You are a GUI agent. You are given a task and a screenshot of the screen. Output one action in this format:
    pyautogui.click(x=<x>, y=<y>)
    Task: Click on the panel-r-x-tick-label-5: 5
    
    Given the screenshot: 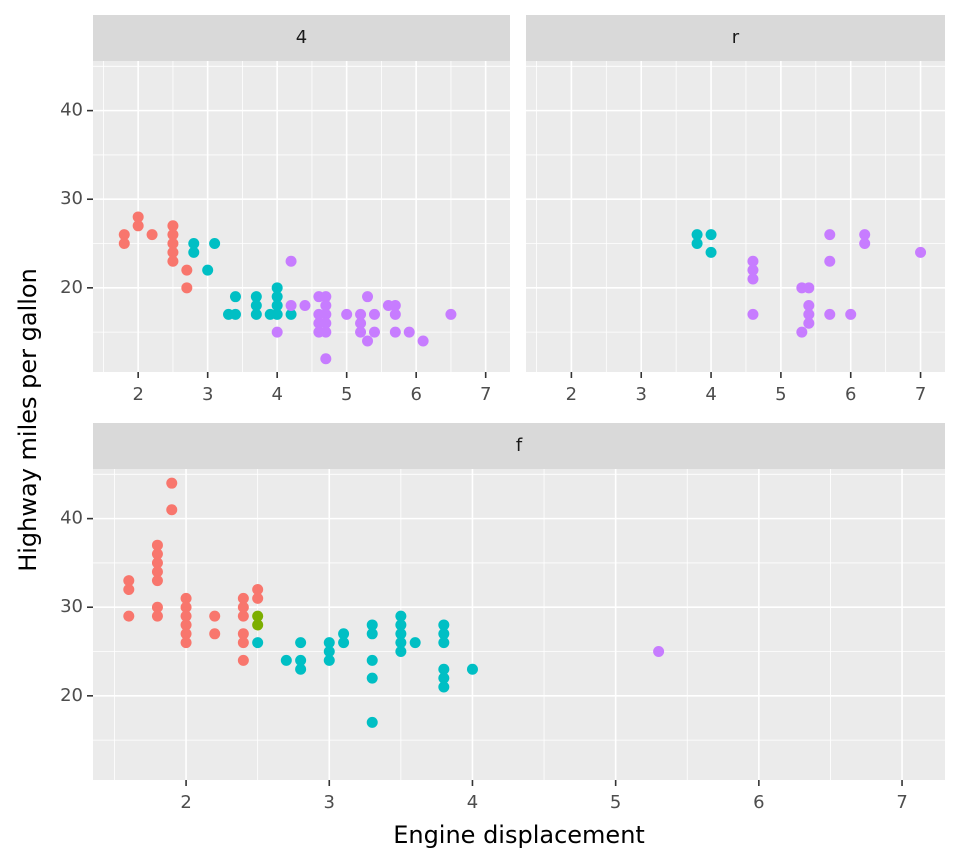 What is the action you would take?
    pyautogui.click(x=780, y=394)
    